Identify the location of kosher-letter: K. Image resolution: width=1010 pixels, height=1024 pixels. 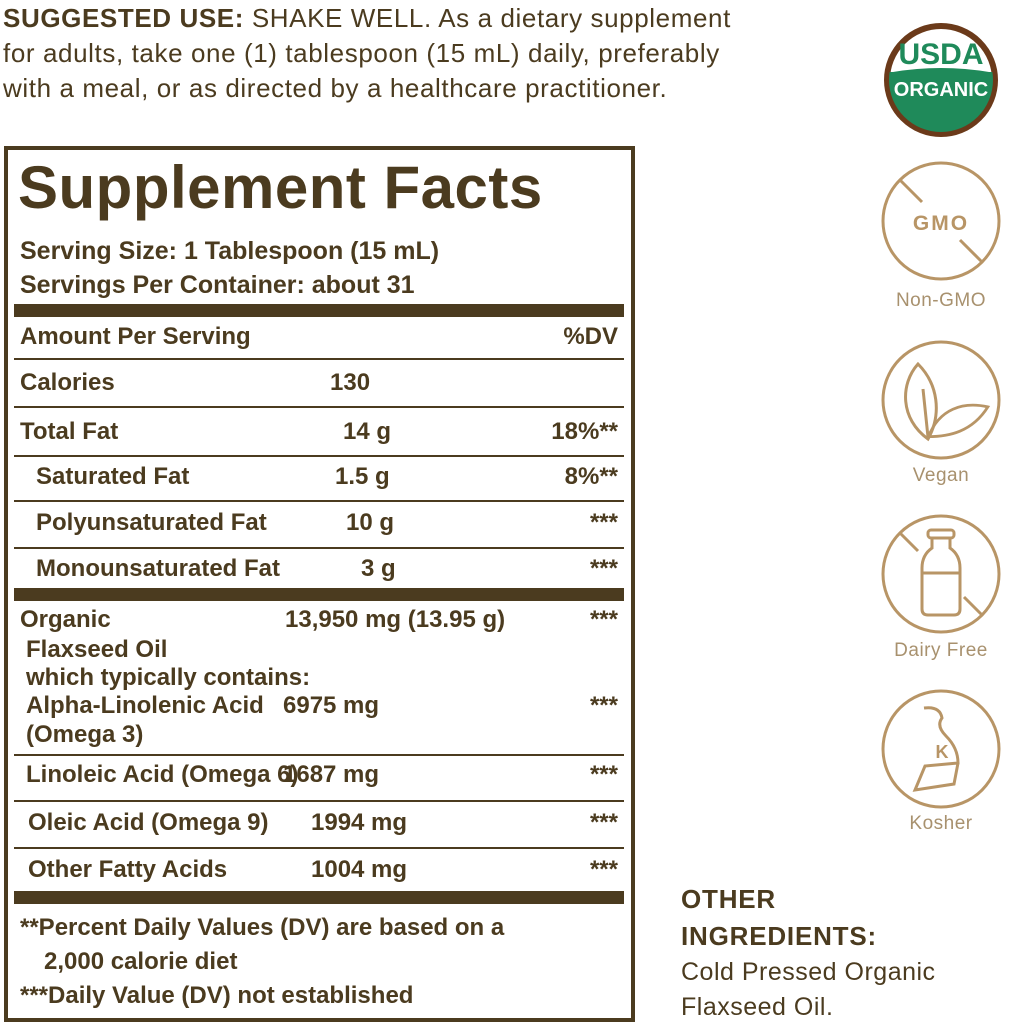
(942, 752).